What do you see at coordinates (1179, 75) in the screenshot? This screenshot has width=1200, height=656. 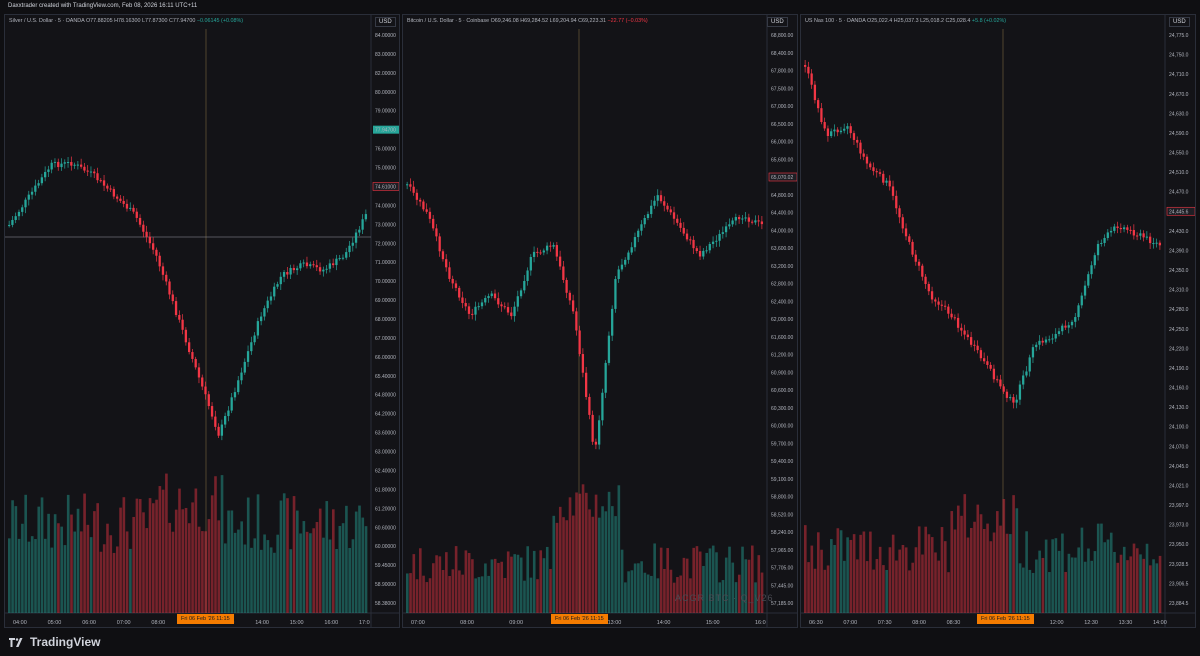 I see `price-tick-label: 24,710.0` at bounding box center [1179, 75].